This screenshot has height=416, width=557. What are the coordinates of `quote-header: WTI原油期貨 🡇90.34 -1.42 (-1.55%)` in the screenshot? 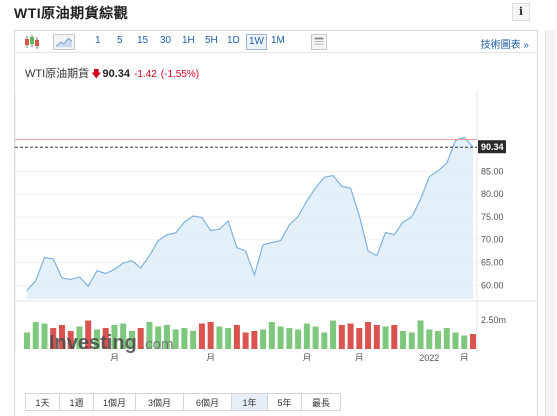 It's located at (112, 74).